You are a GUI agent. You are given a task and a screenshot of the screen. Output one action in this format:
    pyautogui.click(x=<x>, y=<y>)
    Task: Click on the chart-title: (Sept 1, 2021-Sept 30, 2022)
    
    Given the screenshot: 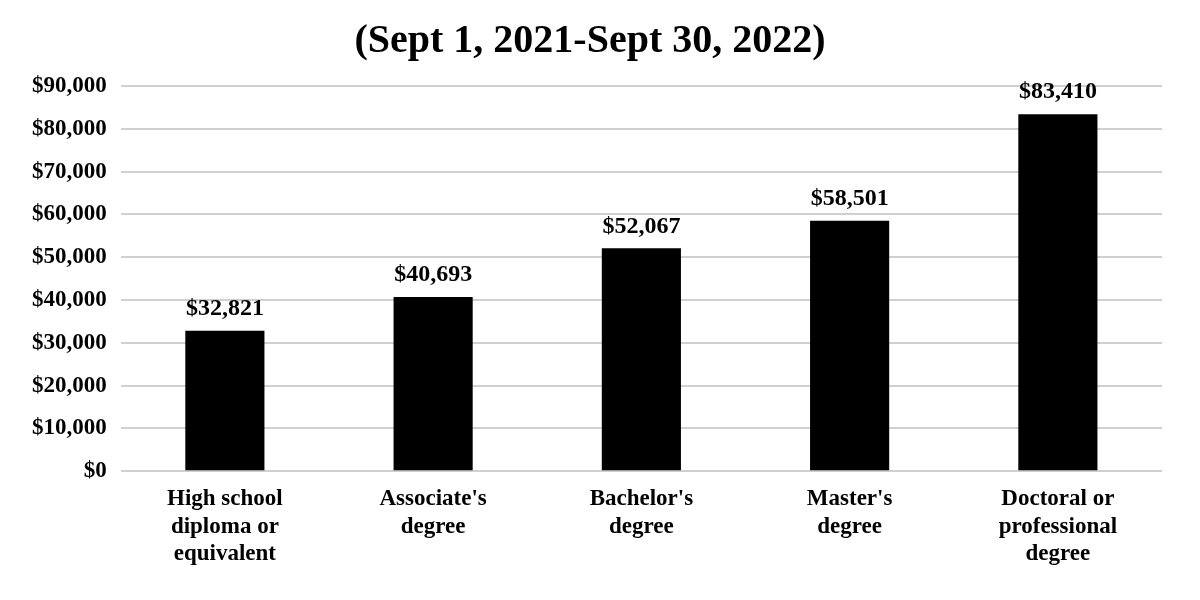 What is the action you would take?
    pyautogui.click(x=590, y=39)
    